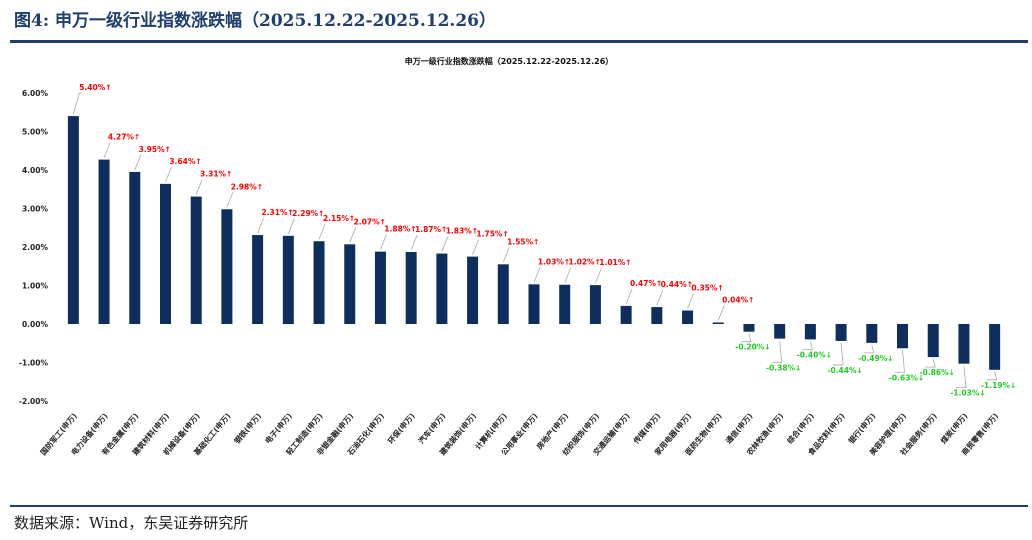 The height and width of the screenshot is (540, 1032). Describe the element at coordinates (95, 87) in the screenshot. I see `data-label: 5.40%↑` at that location.